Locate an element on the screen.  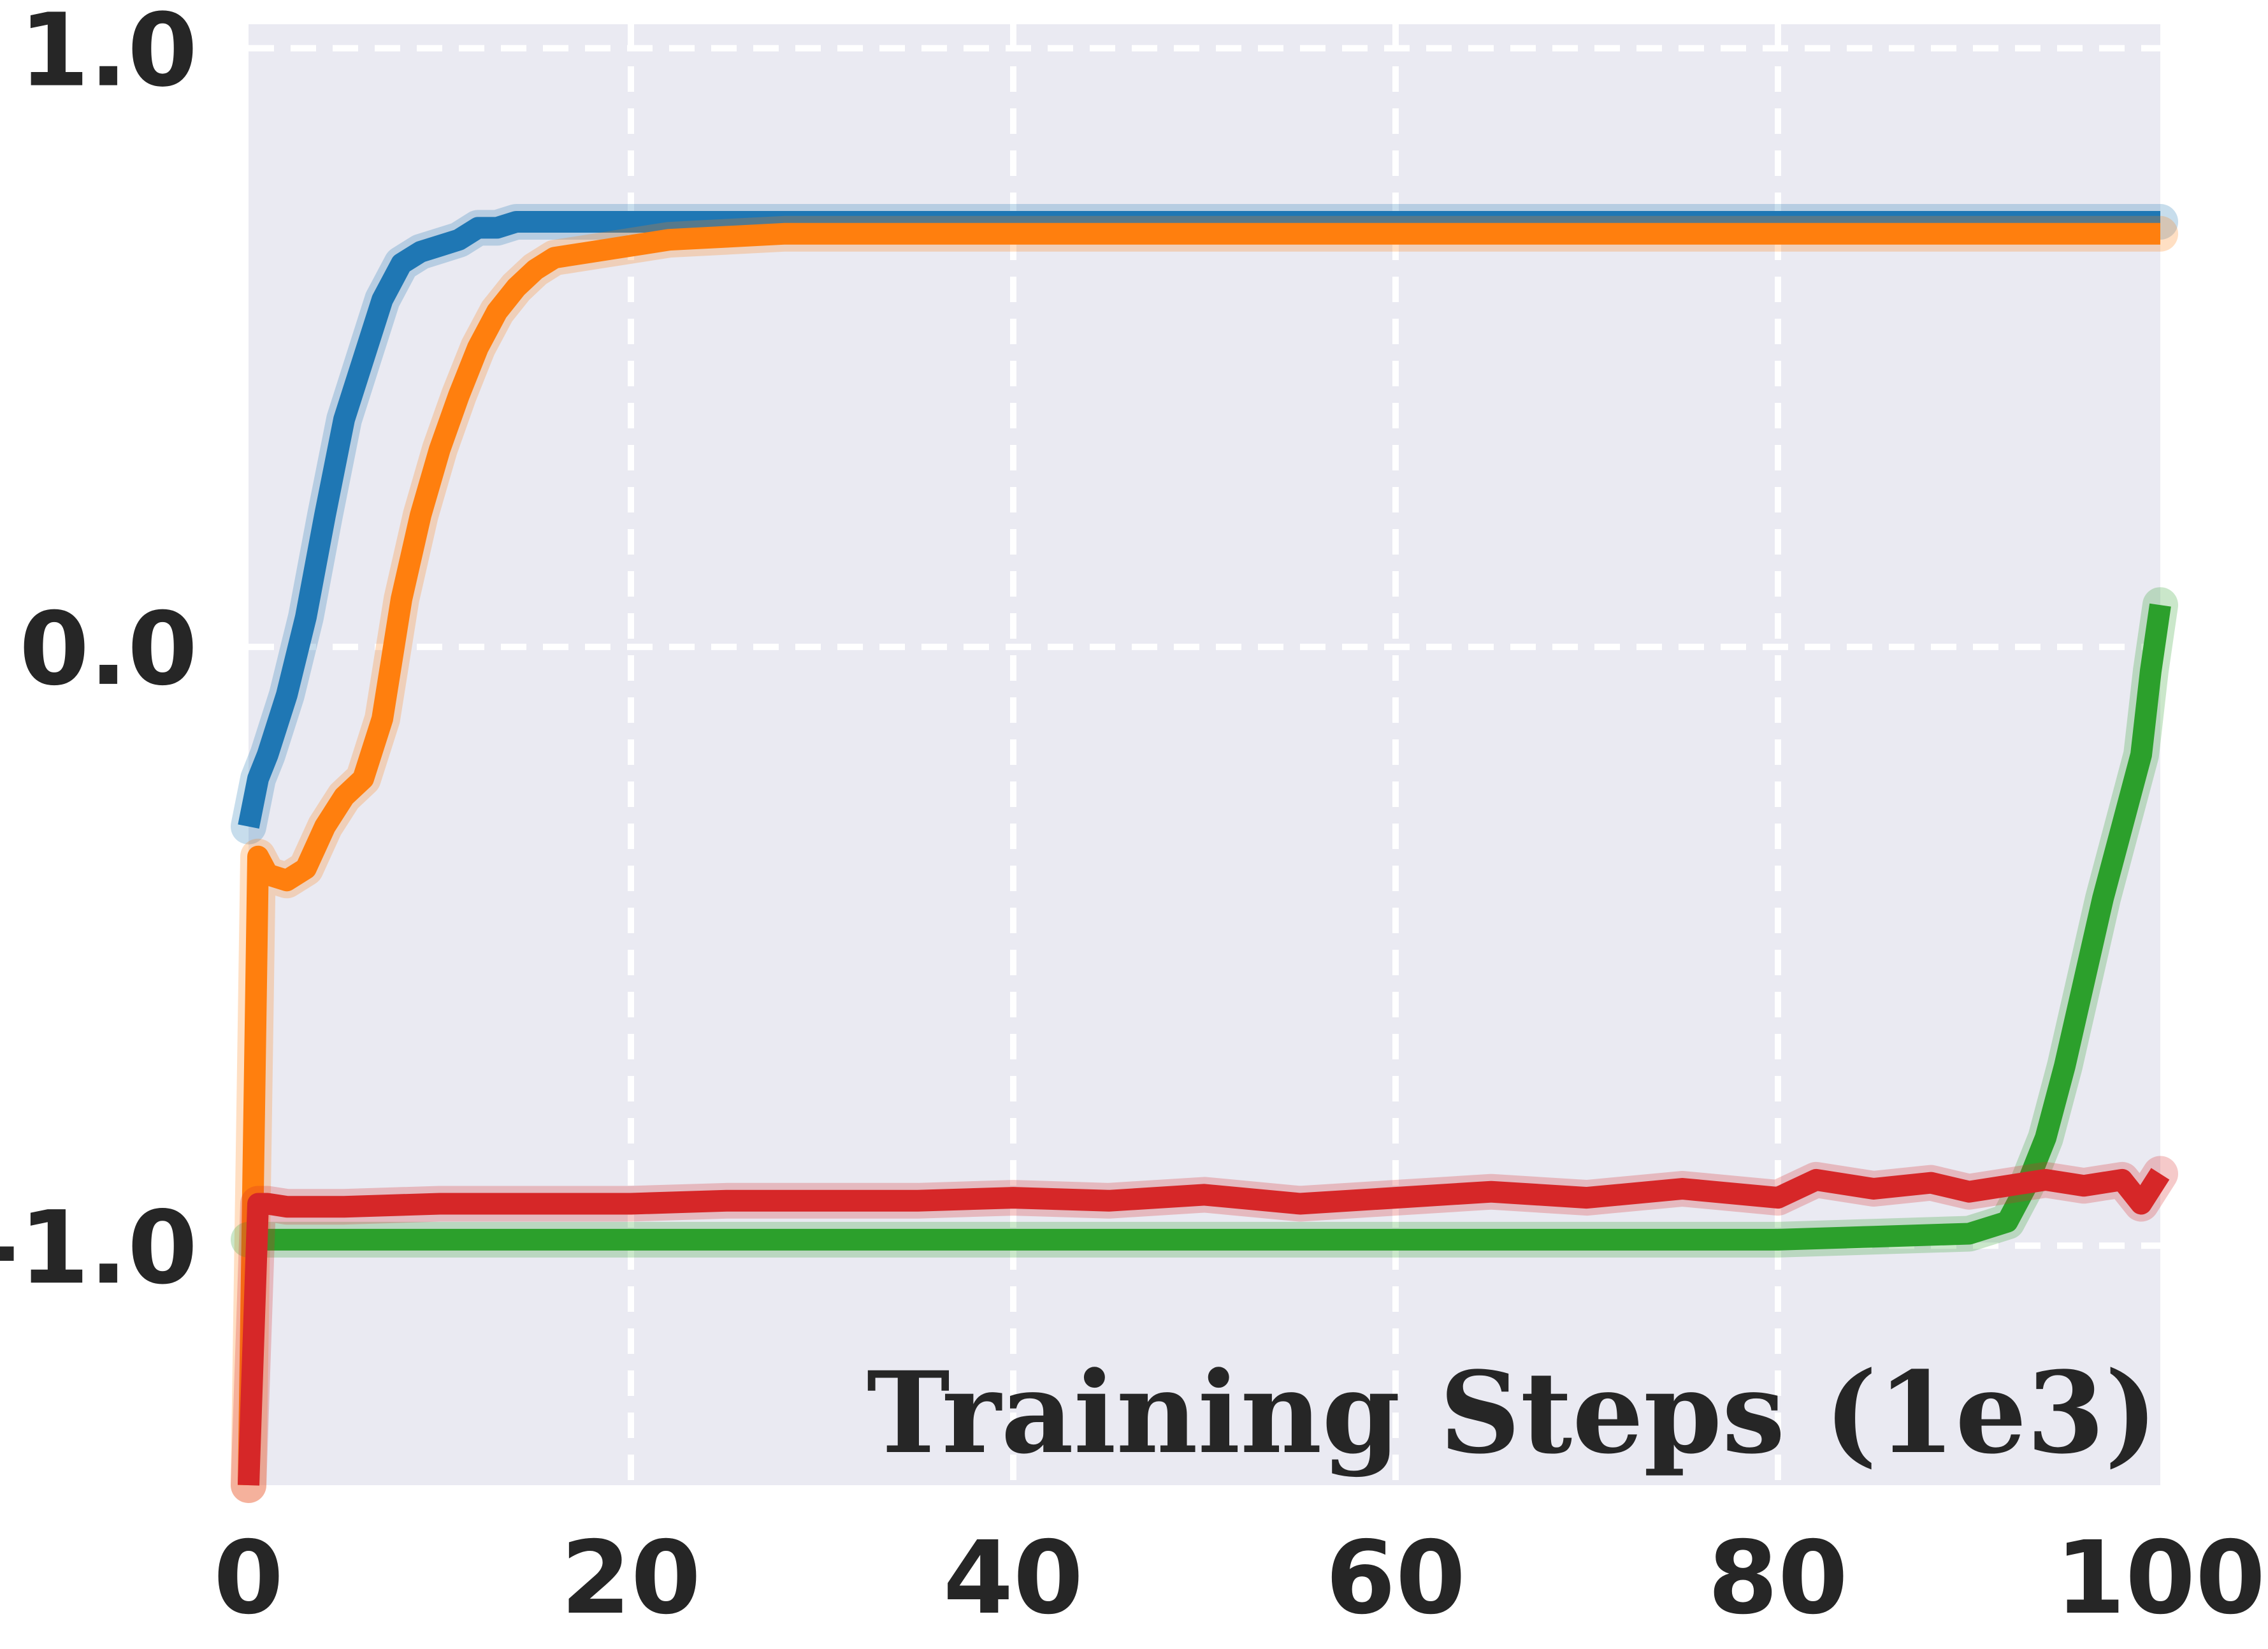
x-tick-label-4: 80 is located at coordinates (1778, 1578).